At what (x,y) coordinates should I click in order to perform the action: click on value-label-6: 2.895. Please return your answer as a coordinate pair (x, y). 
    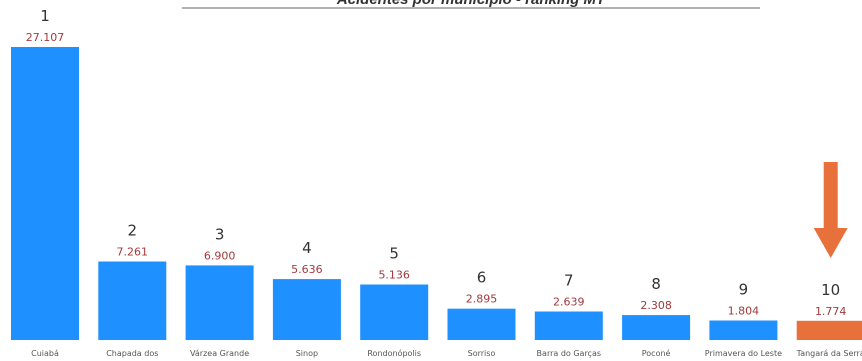
    Looking at the image, I should click on (482, 299).